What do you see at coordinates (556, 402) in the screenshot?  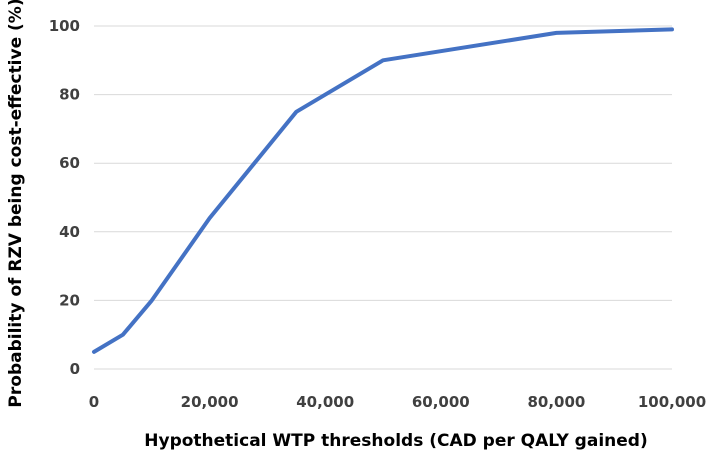 I see `x-tick-label: 80,000` at bounding box center [556, 402].